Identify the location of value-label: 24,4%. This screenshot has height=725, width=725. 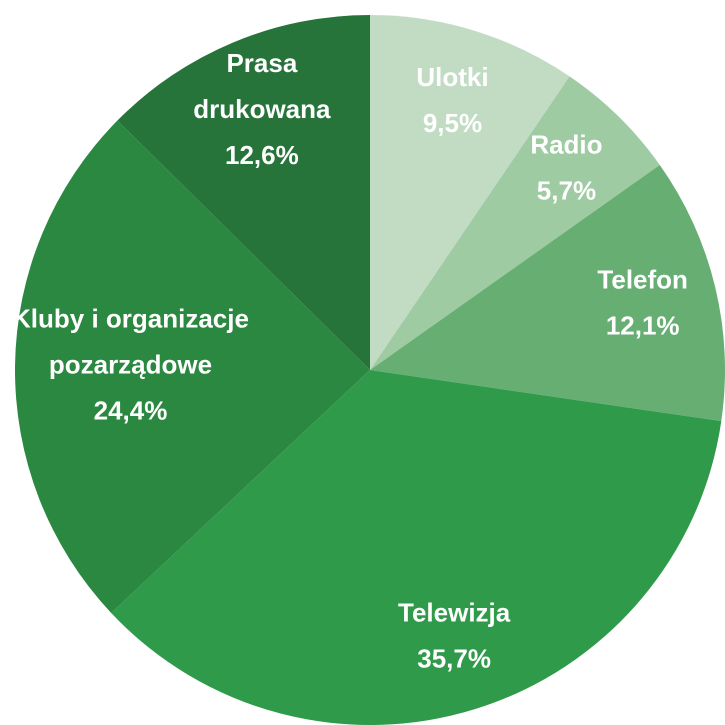
(131, 410).